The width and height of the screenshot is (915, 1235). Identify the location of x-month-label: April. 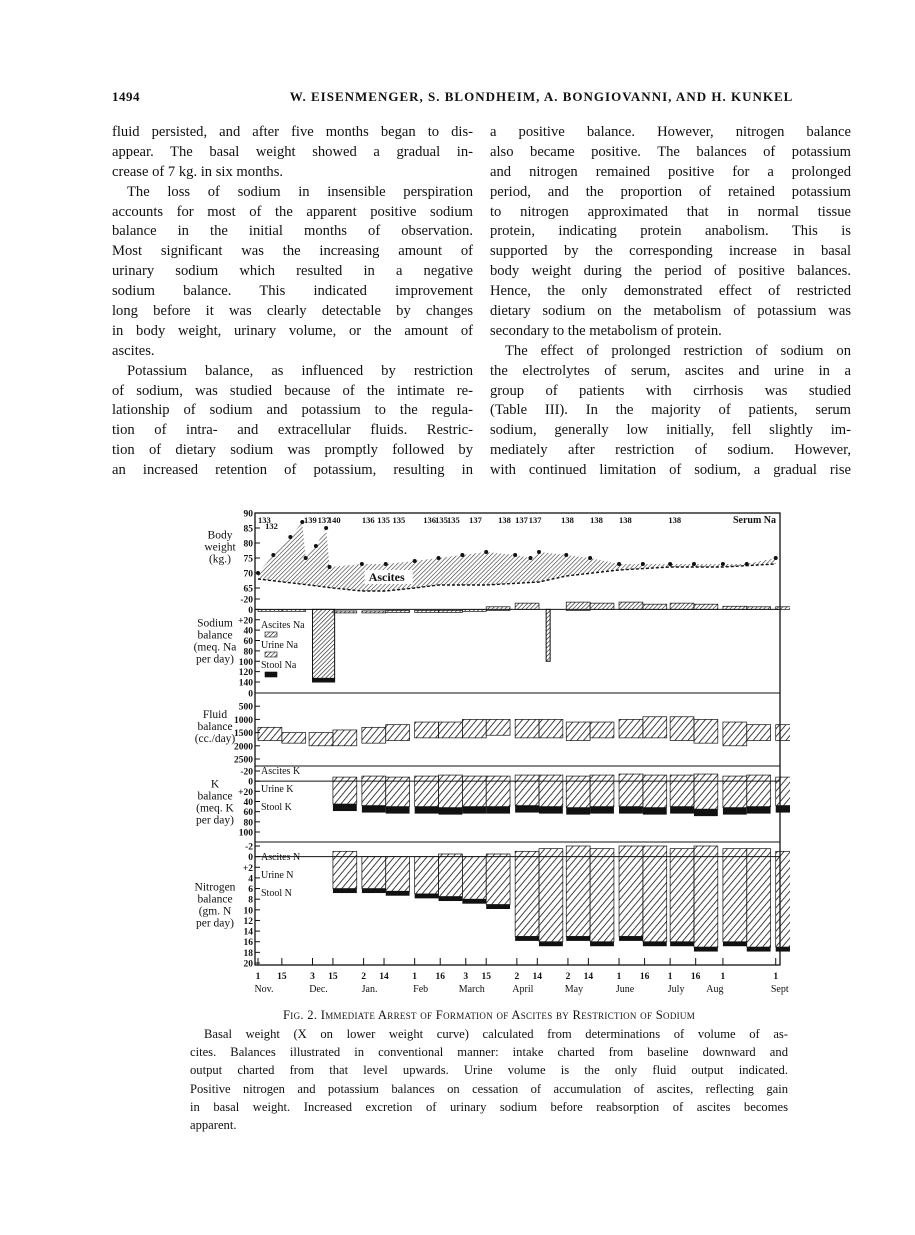
(522, 989).